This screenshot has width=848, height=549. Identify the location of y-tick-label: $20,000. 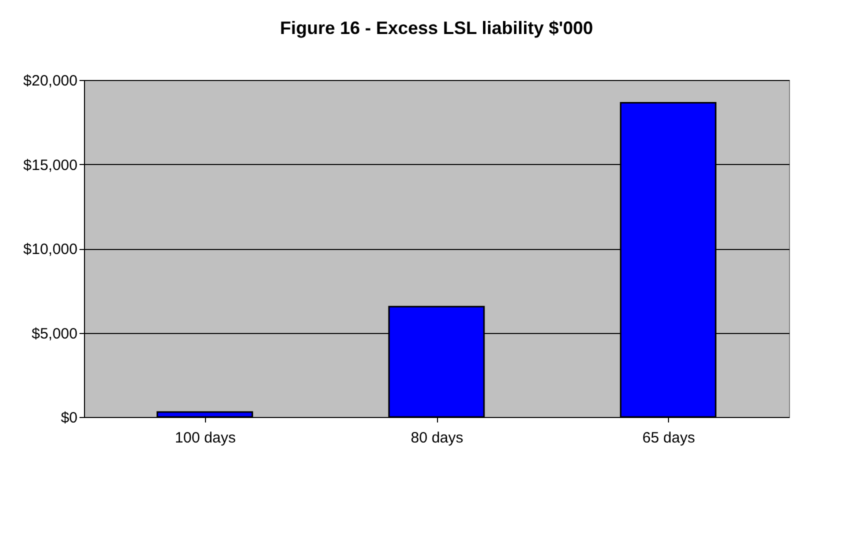
(50, 81).